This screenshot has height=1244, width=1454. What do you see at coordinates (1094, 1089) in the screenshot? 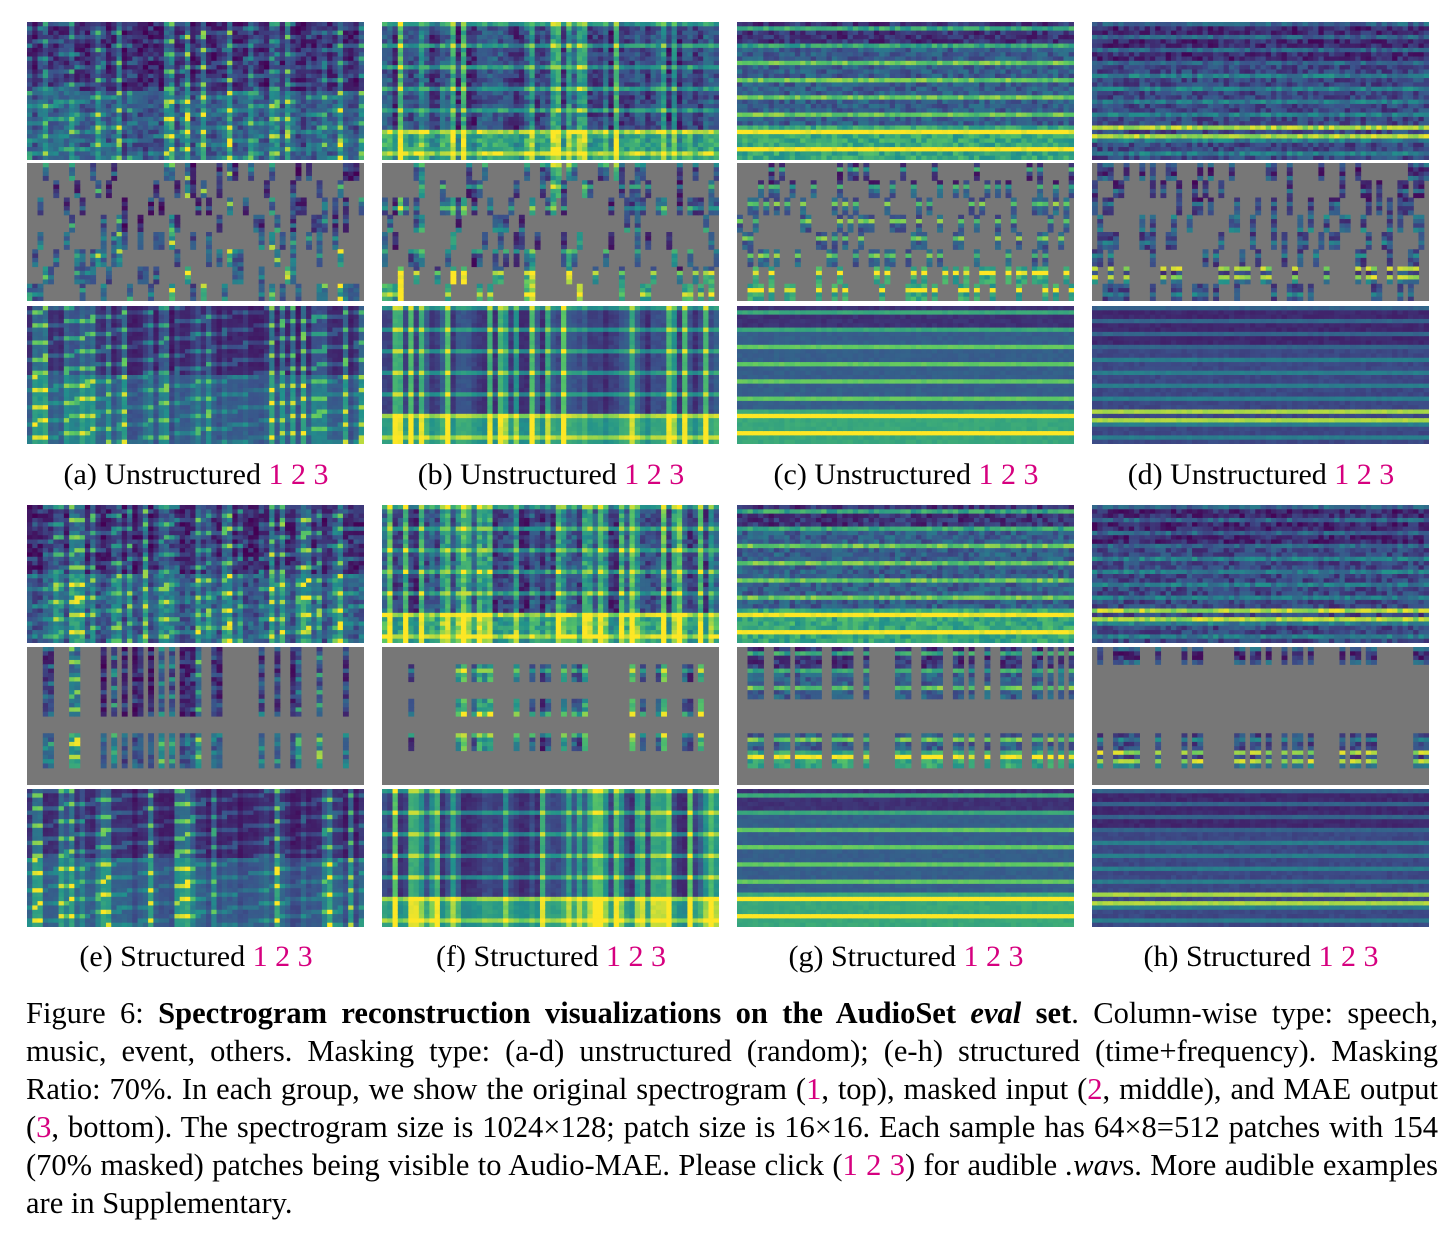
I see `caption-link-2: 2` at bounding box center [1094, 1089].